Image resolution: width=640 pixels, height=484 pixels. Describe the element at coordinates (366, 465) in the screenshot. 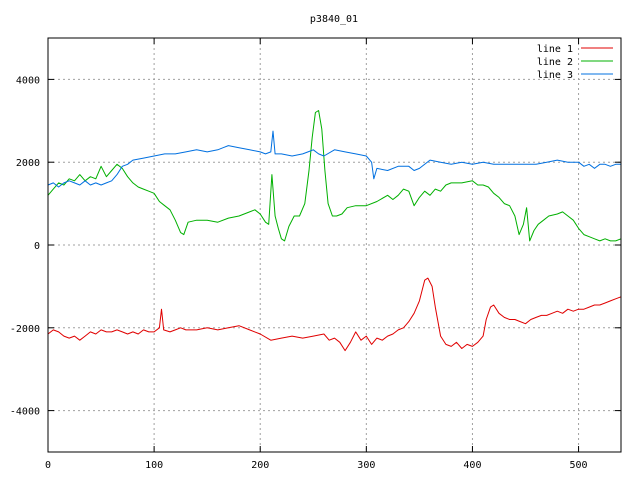

I see `x-tick-label: 300` at that location.